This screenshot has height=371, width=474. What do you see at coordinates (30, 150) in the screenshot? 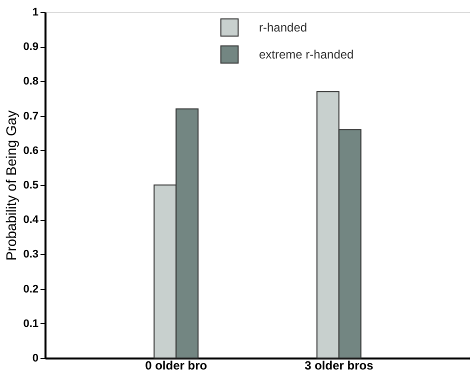
I see `y-tick-label: 0.6` at bounding box center [30, 150].